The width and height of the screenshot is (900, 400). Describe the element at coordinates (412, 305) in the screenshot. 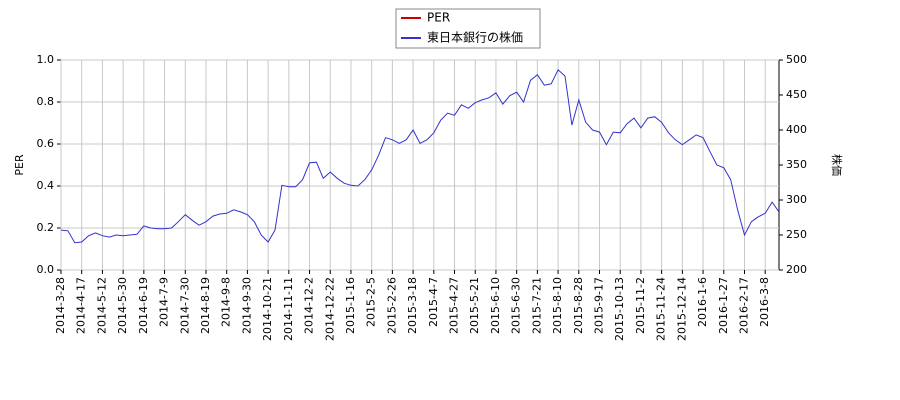

I see `x-tick-label: 2015-3-18` at that location.